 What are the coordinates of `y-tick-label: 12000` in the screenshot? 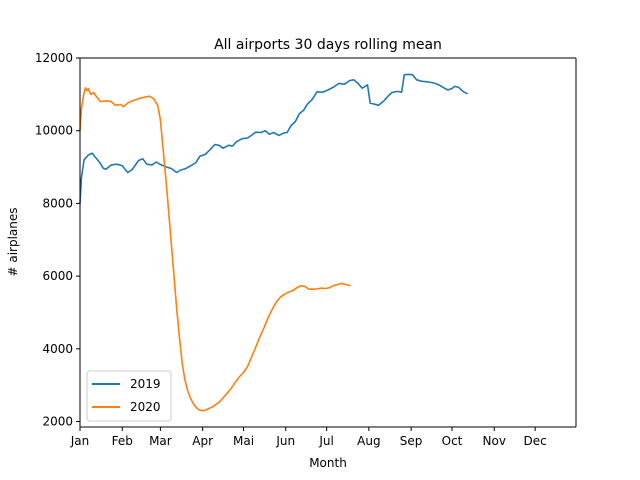 It's located at (54, 58).